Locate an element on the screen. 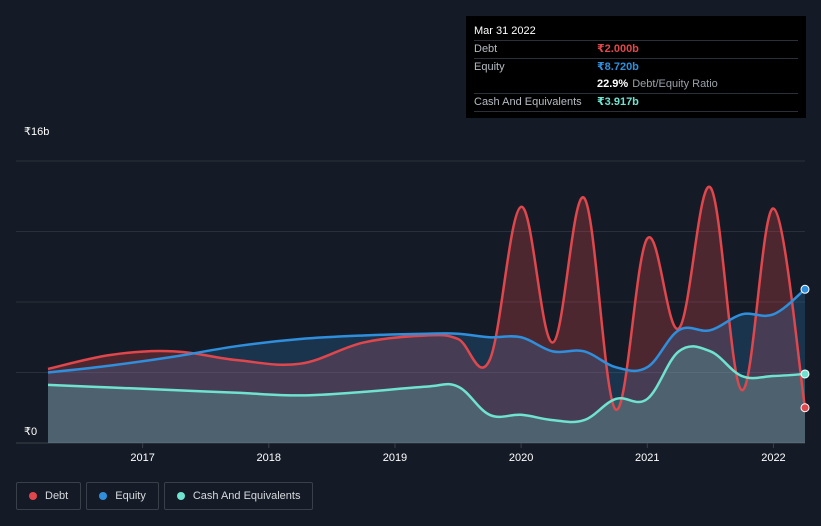 This screenshot has width=821, height=526. tooltip-cash-row: Cash And Equivalents ₹3.917b is located at coordinates (636, 102).